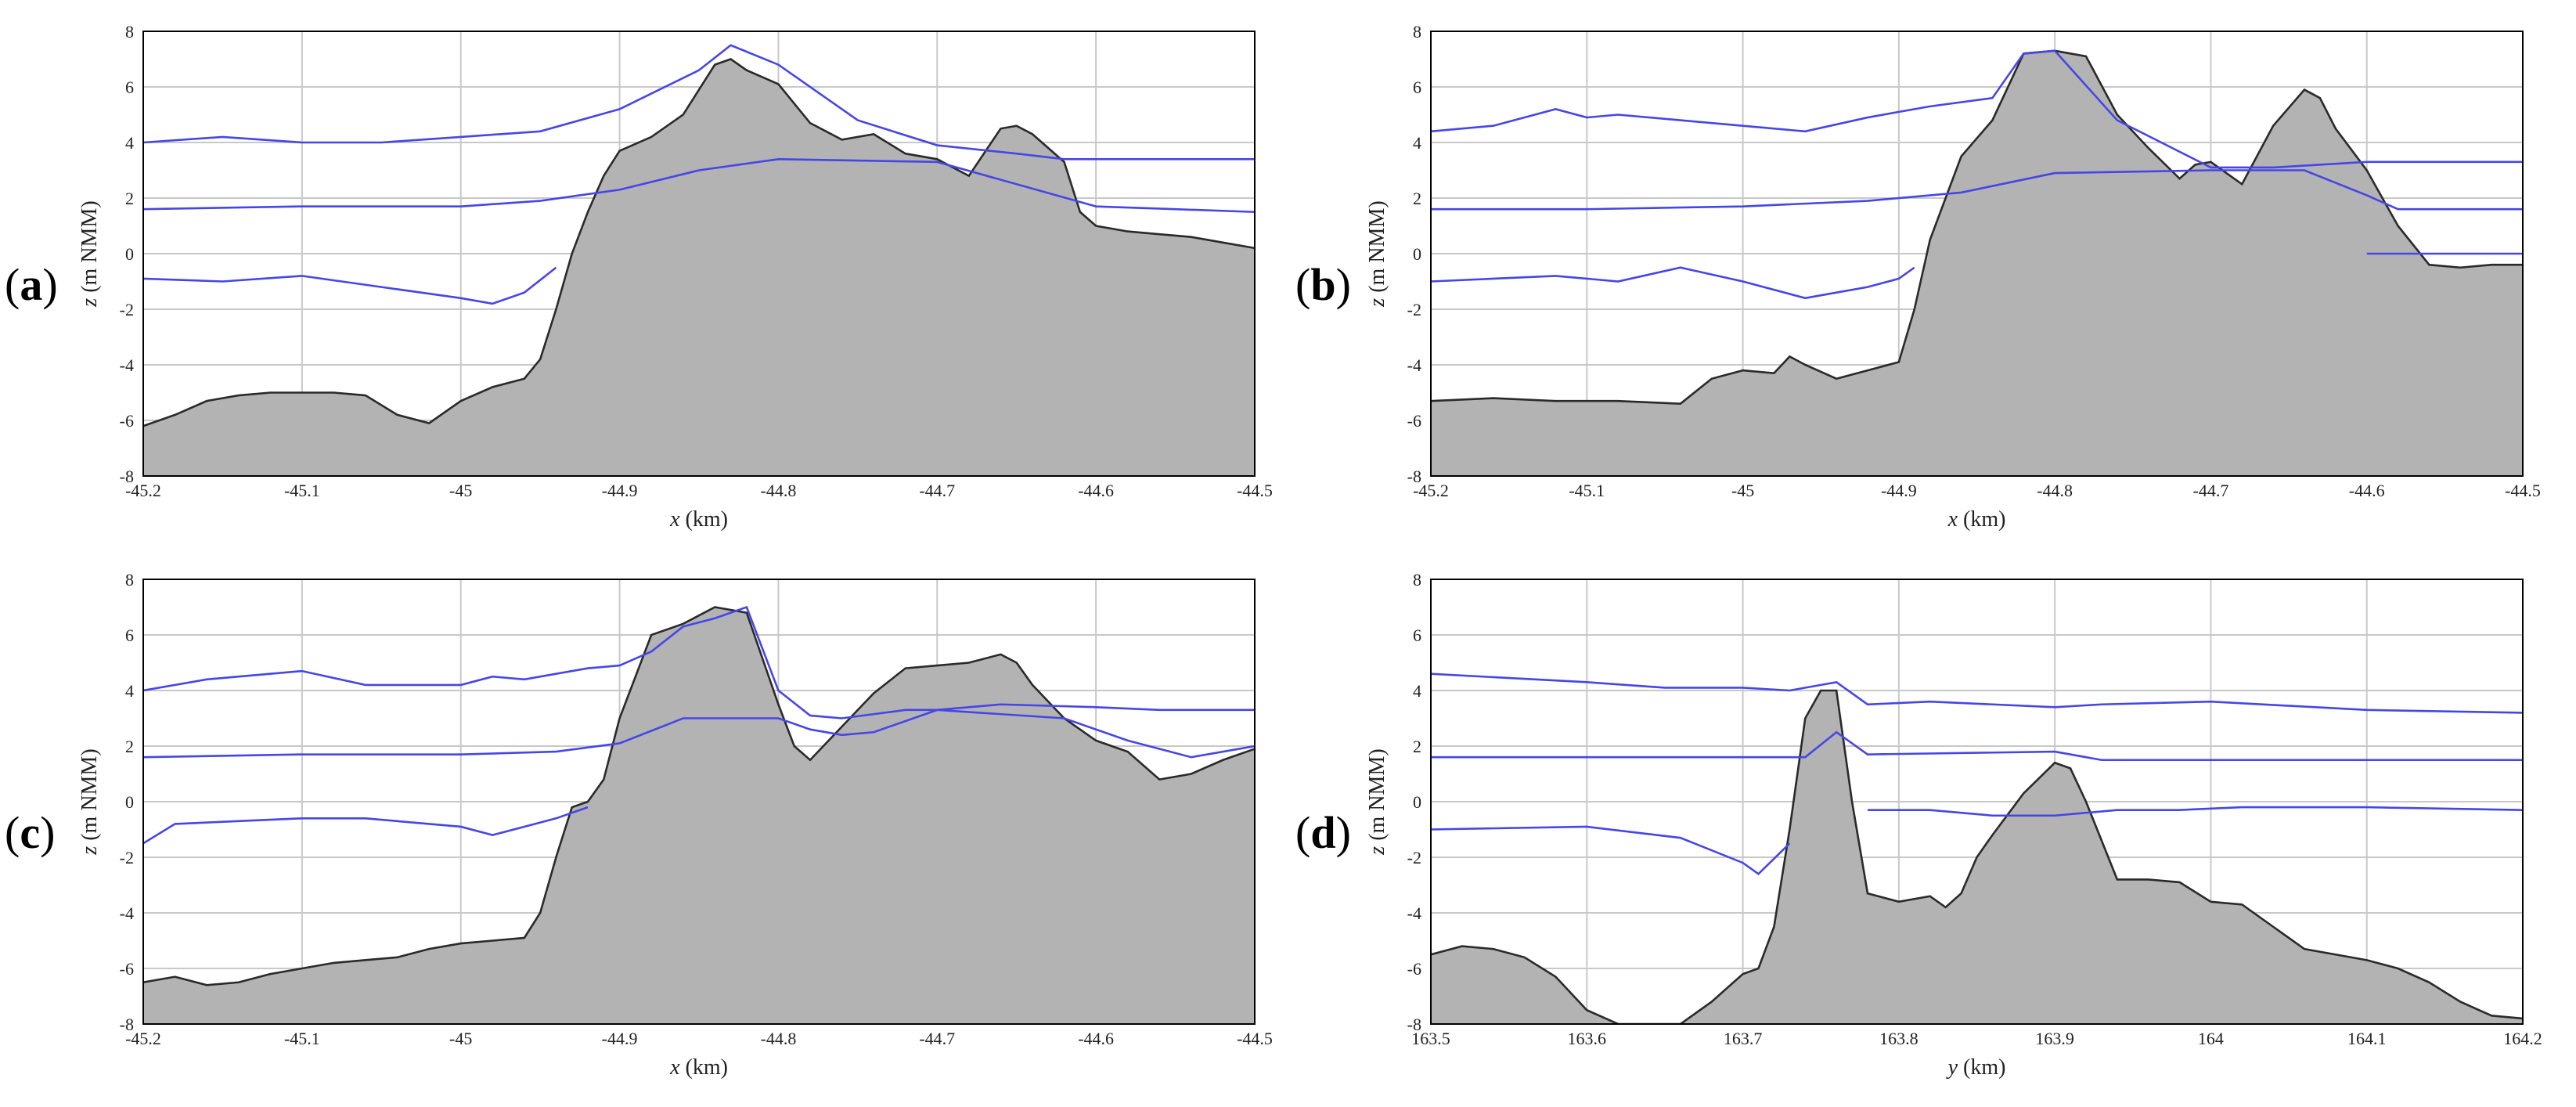 The height and width of the screenshot is (1107, 2576). What do you see at coordinates (2054, 1038) in the screenshot?
I see `x-tick-label: 163.9` at bounding box center [2054, 1038].